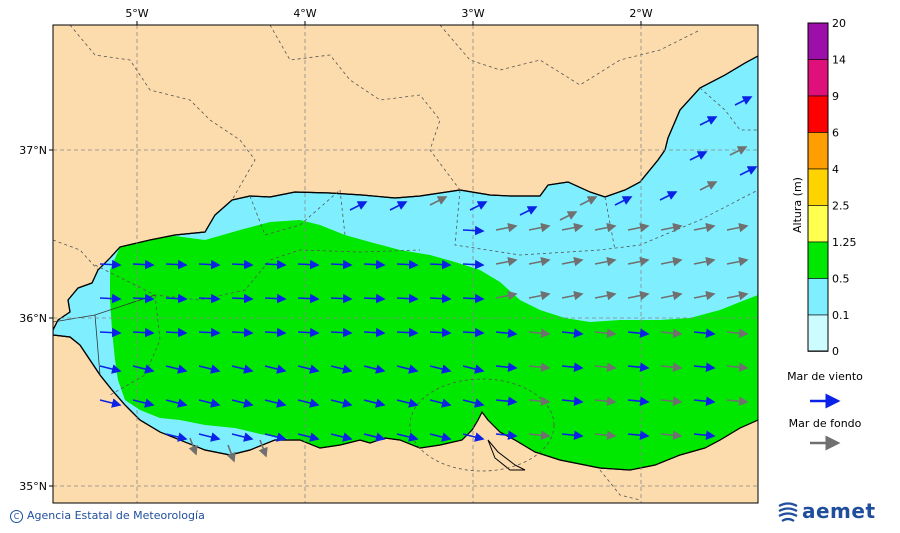 The height and width of the screenshot is (533, 900). What do you see at coordinates (841, 315) in the screenshot?
I see `colorbar-level: 0.1` at bounding box center [841, 315].